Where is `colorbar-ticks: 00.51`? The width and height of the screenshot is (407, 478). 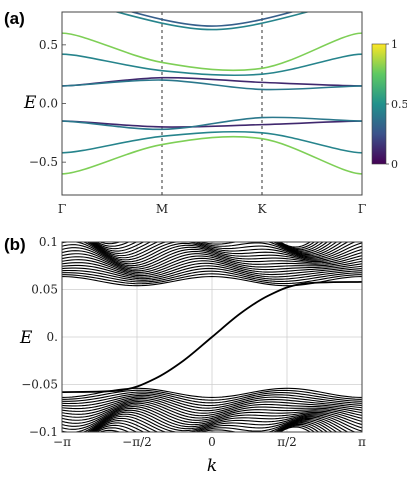
colorbar-ticks: 00.51 is located at coordinates (396, 104).